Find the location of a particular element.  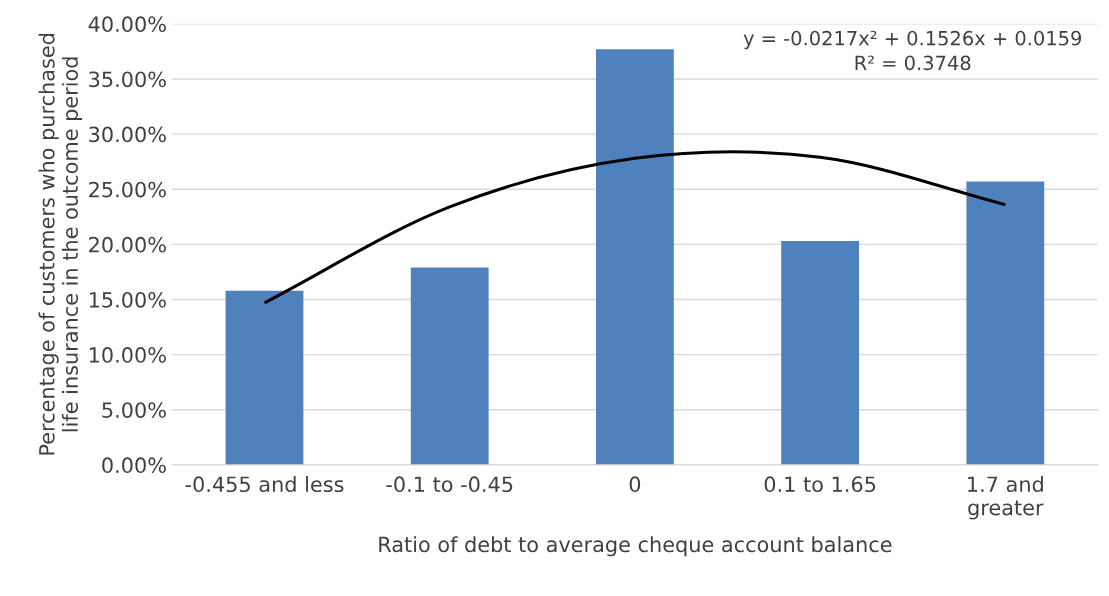

x-tick-label: -0.1 to -0.45 is located at coordinates (449, 484).